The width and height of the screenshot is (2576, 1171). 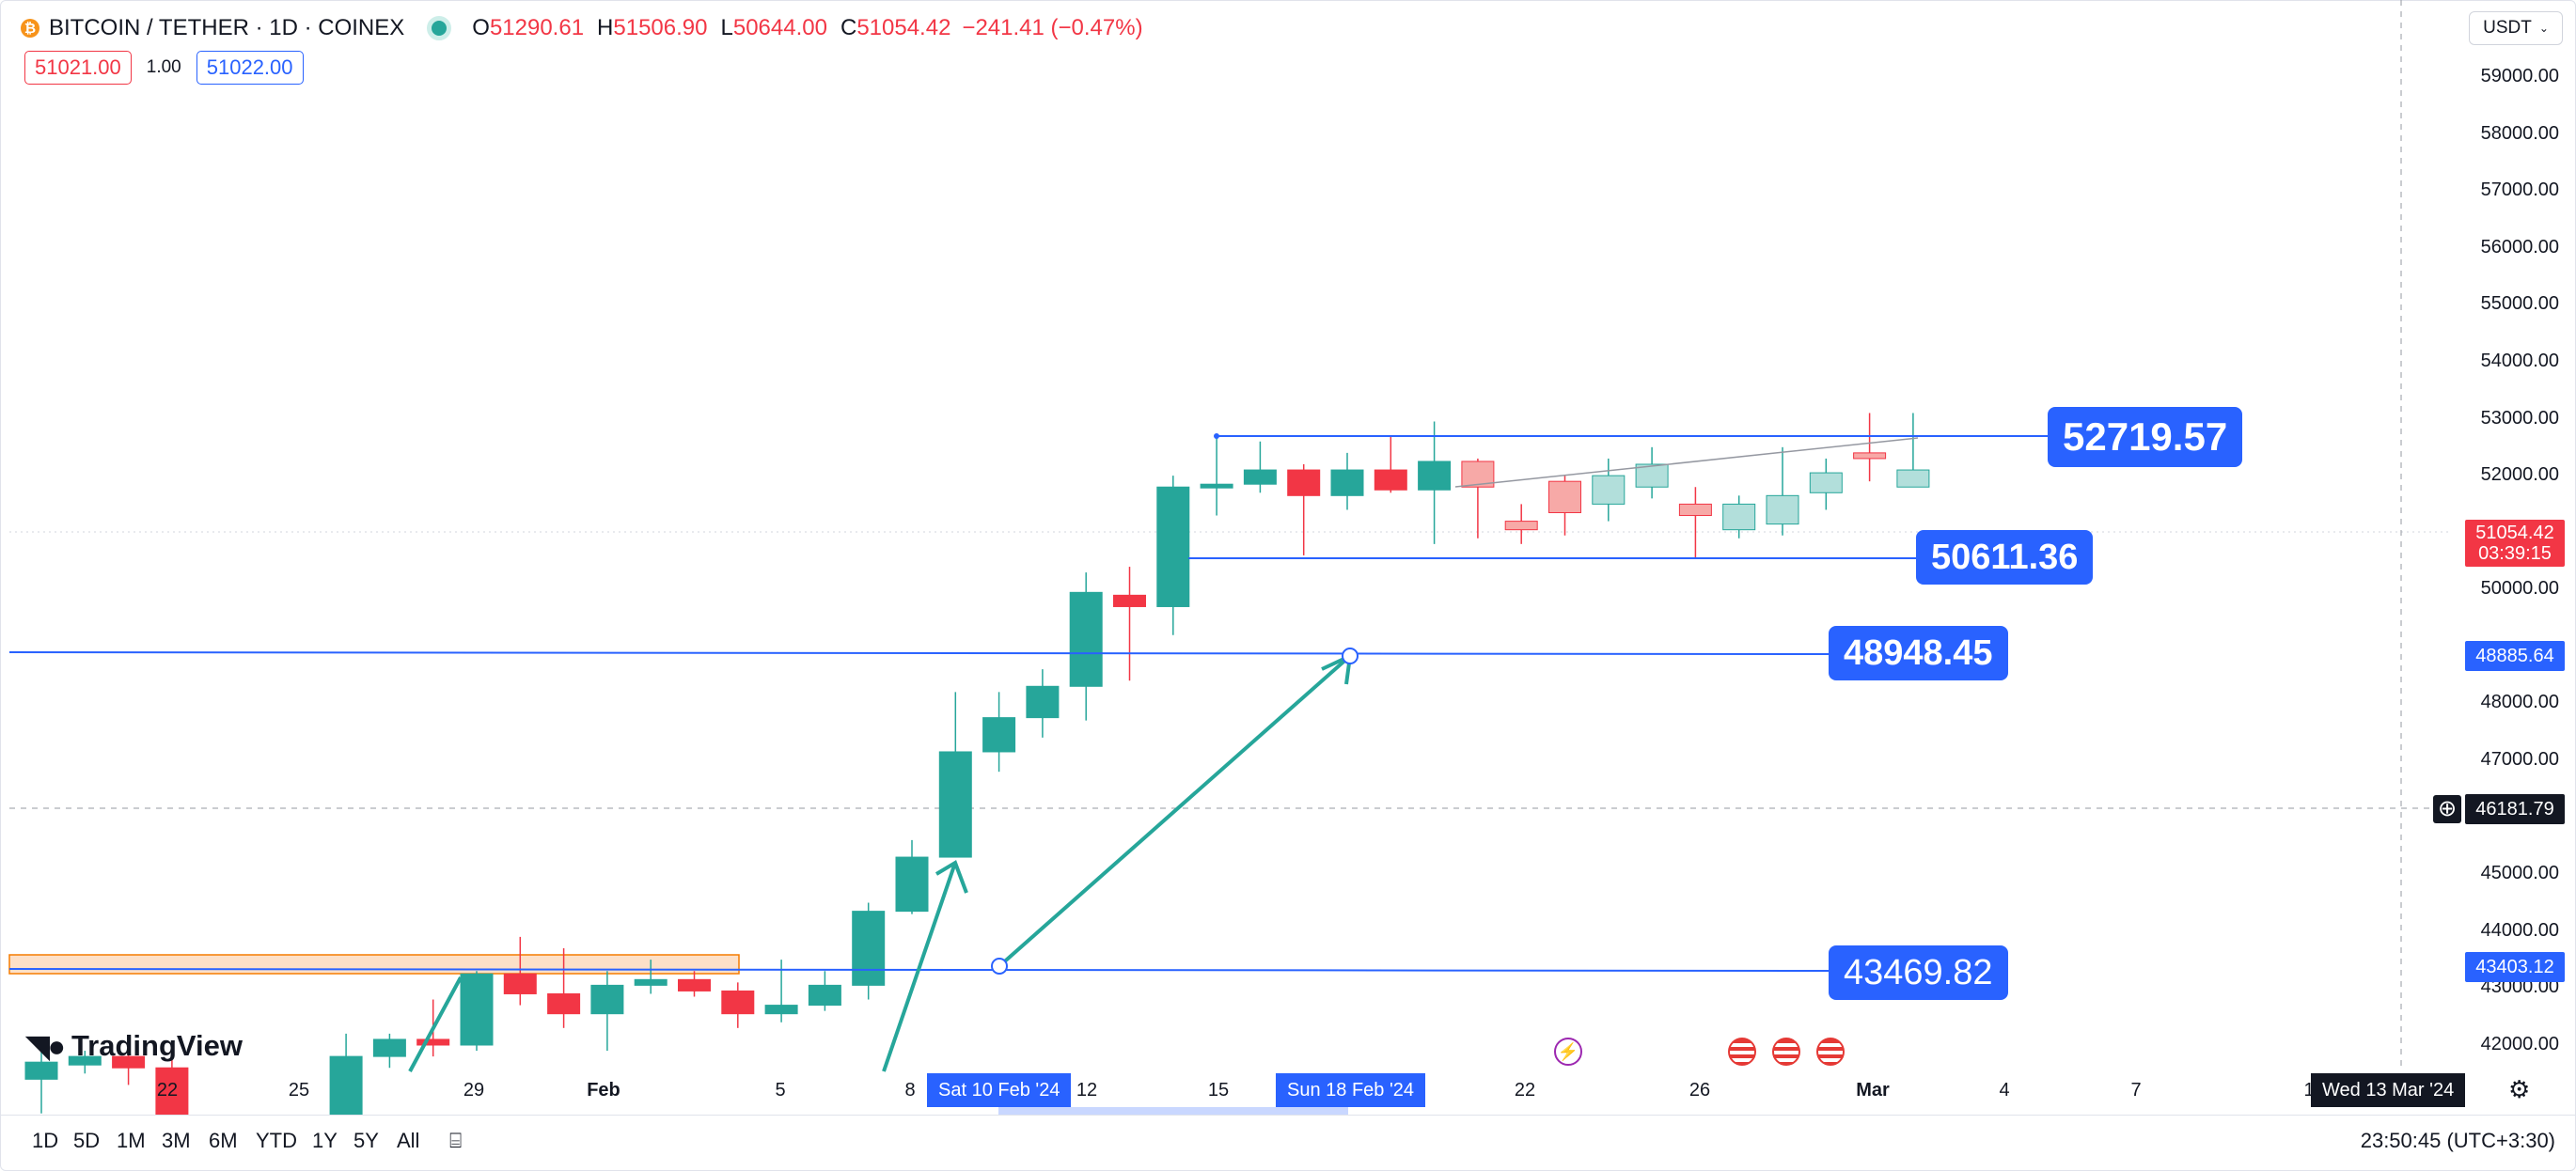 I want to click on level-tag-lower: 43403.12, so click(x=2515, y=967).